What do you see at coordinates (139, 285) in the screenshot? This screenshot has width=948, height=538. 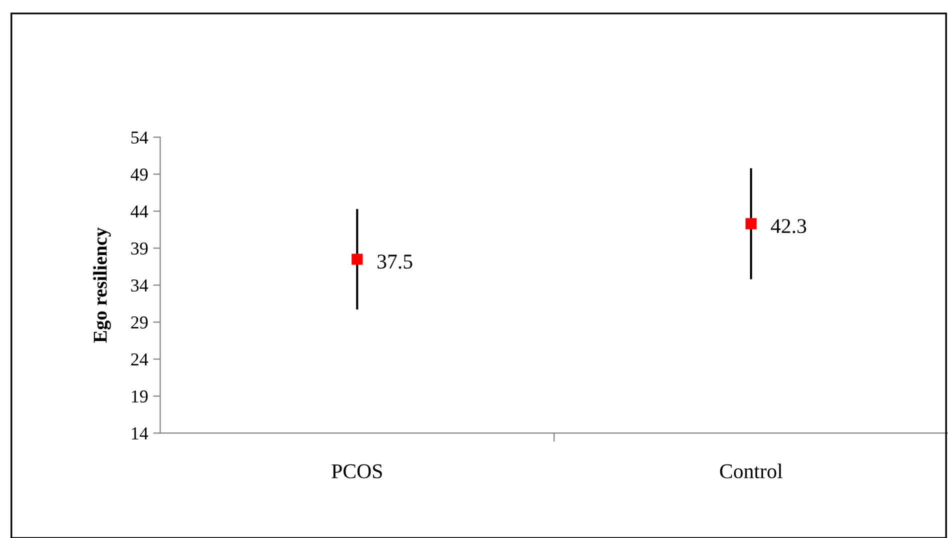 I see `y-tick-label: 34` at bounding box center [139, 285].